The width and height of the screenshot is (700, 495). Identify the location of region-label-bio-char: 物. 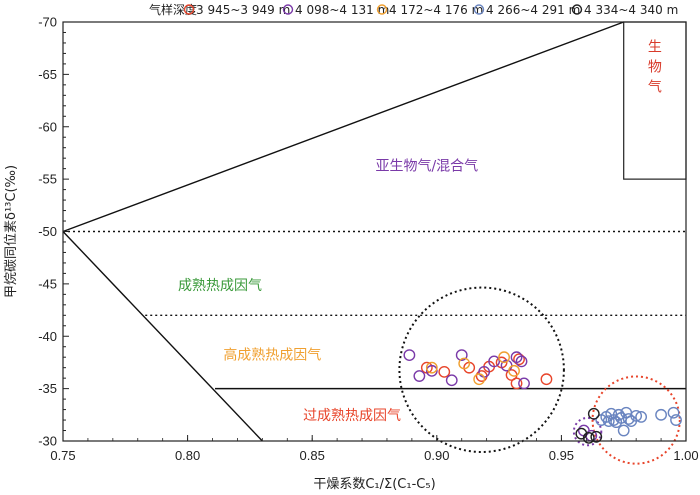
(655, 67).